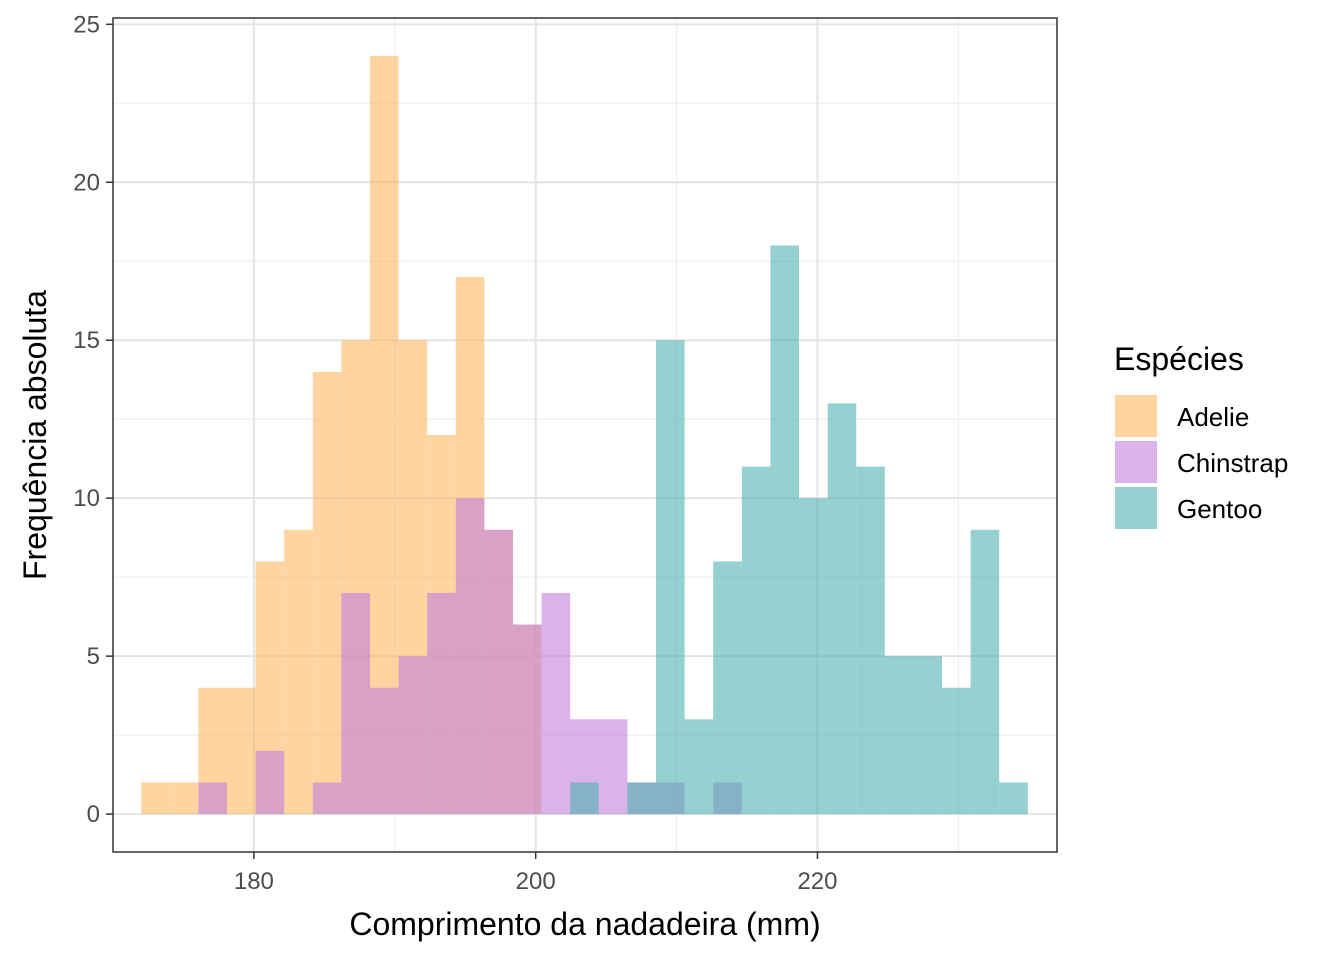  I want to click on legend-item-adelie: Adelie, so click(1182, 416).